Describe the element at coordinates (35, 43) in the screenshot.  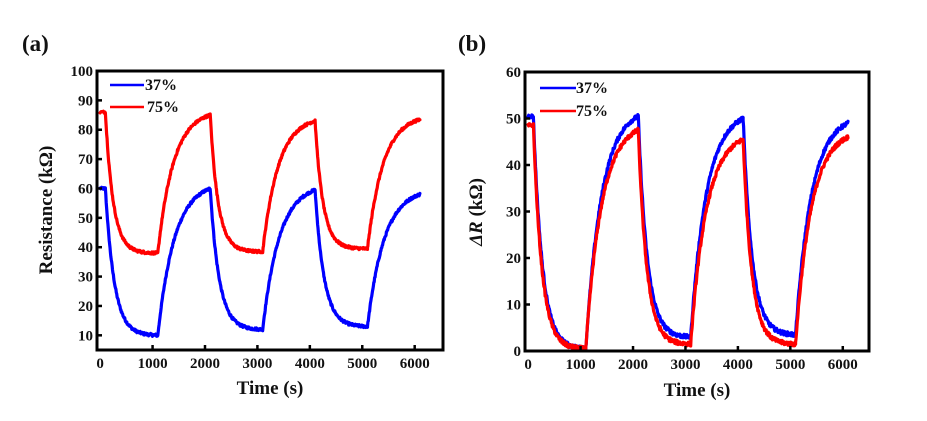
I see `panel-label-a: (a)` at that location.